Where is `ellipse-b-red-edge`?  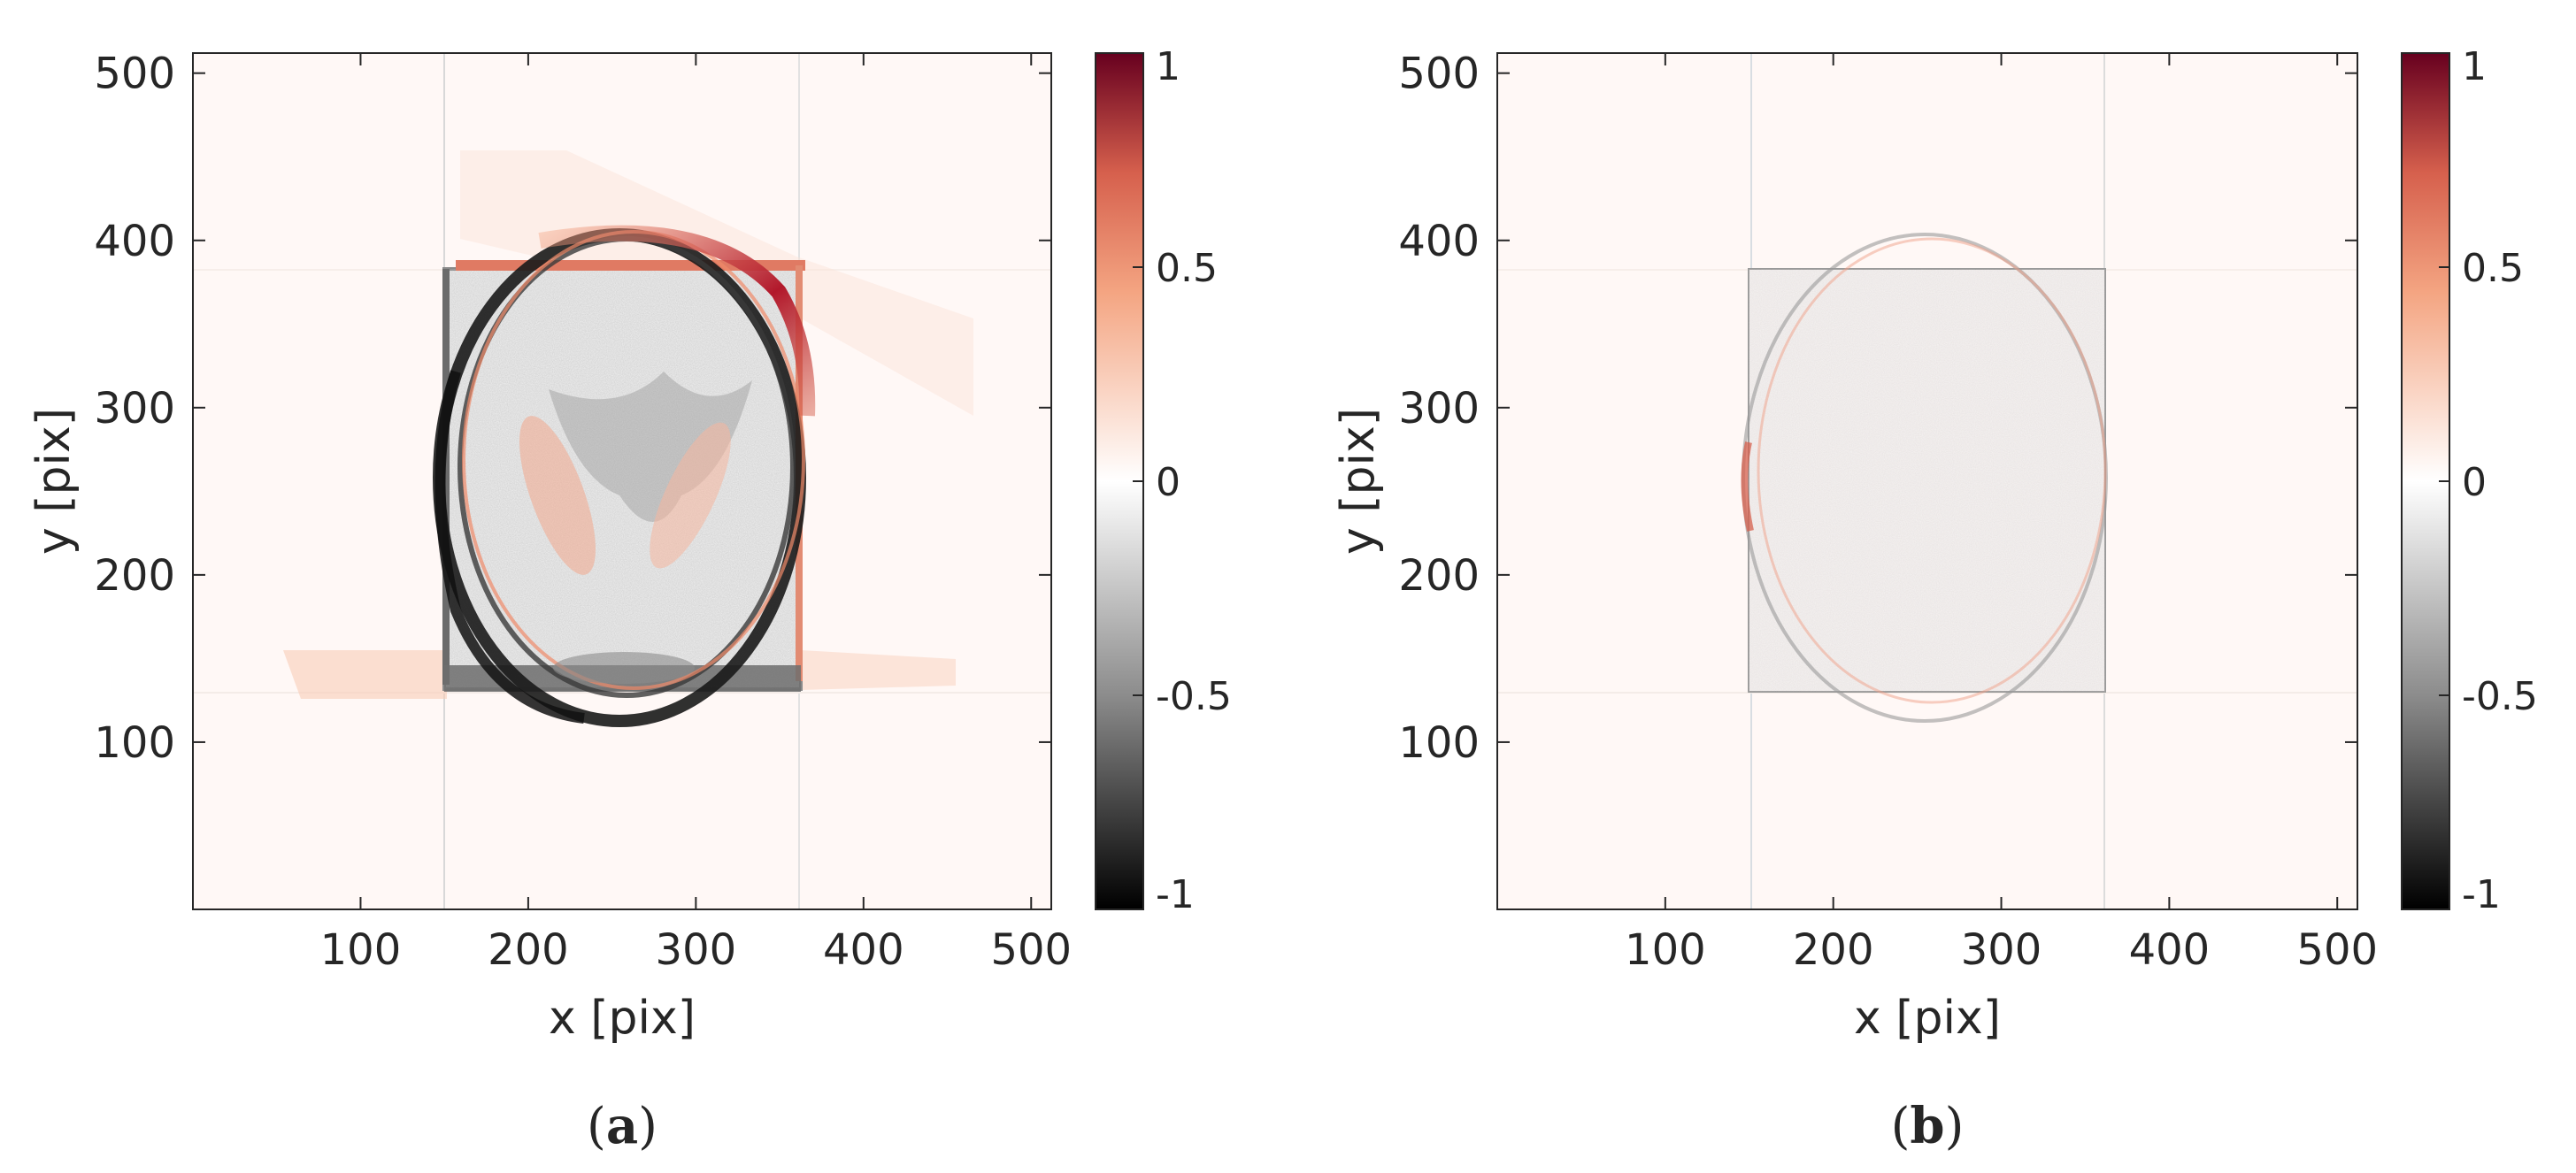 ellipse-b-red-edge is located at coordinates (1747, 486).